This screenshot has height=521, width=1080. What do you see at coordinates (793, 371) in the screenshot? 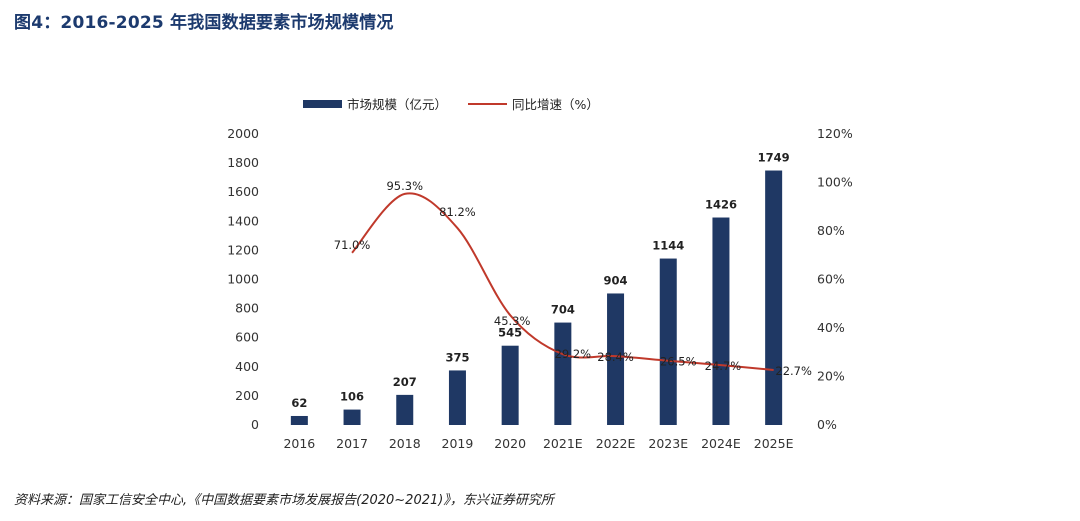
I see `growth-value-label: 22.7%` at bounding box center [793, 371].